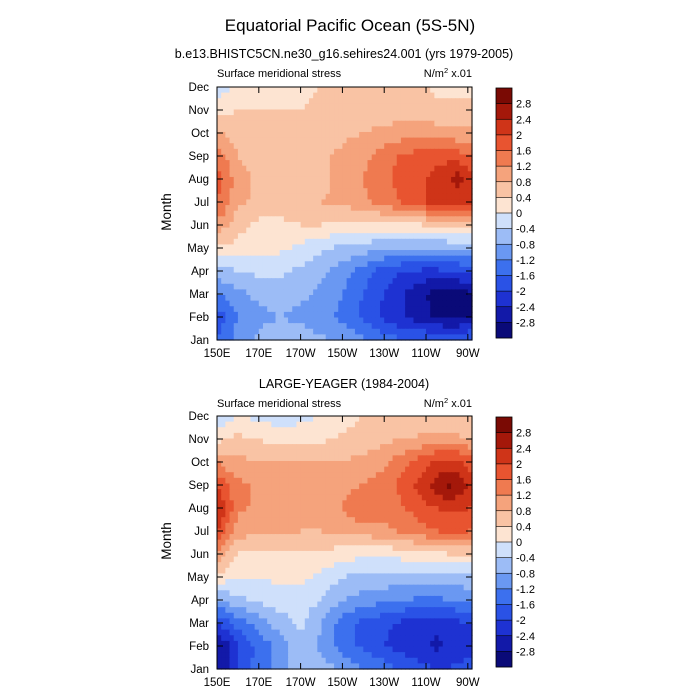 This screenshot has width=700, height=700. What do you see at coordinates (525, 323) in the screenshot?
I see `colorbar-label: -2.8` at bounding box center [525, 323].